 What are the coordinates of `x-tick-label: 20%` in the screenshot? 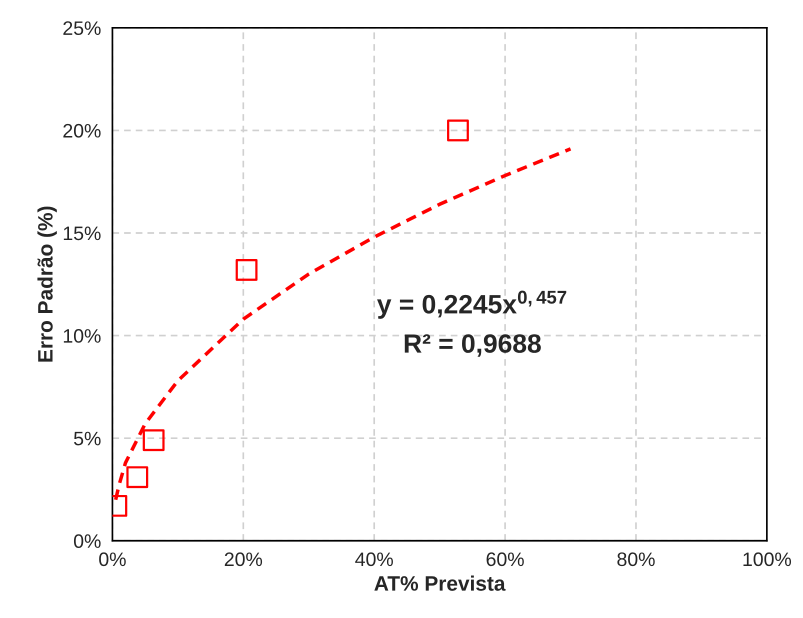 It's located at (243, 559).